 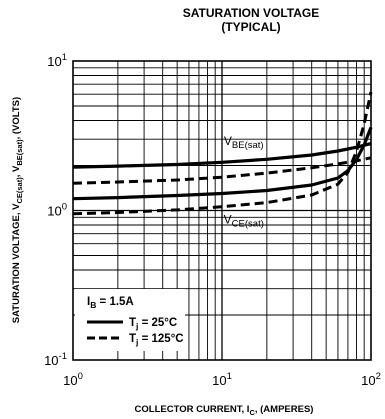 What do you see at coordinates (57, 210) in the screenshot?
I see `y-tick-label-1: 10⁰` at bounding box center [57, 210].